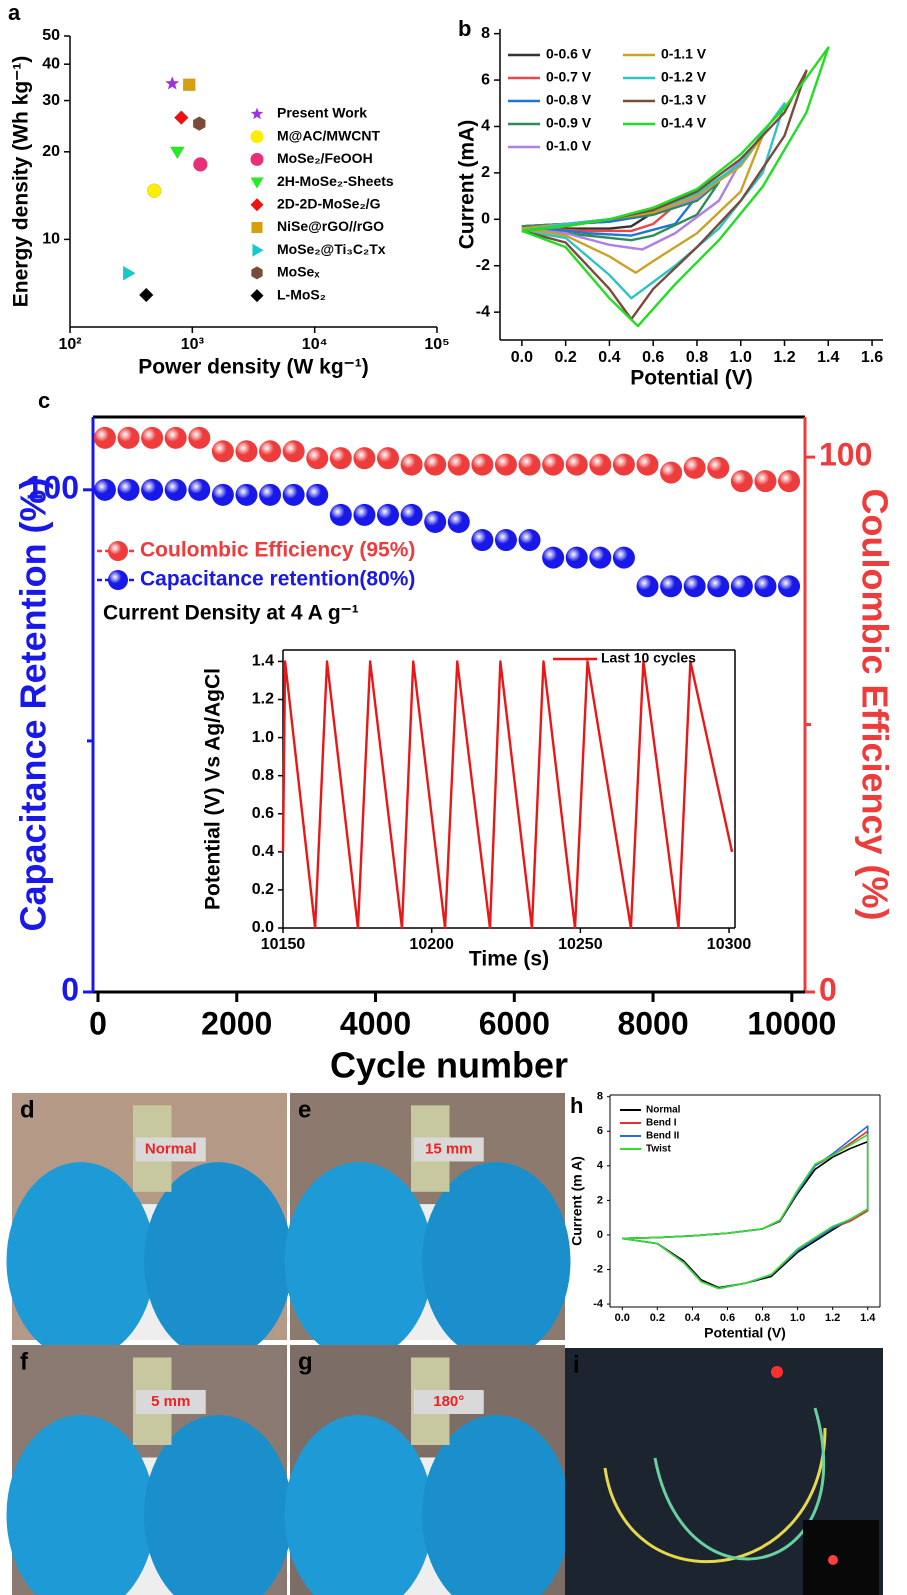  What do you see at coordinates (727, 1318) in the screenshot?
I see `x-tick-label: 0.6` at bounding box center [727, 1318].